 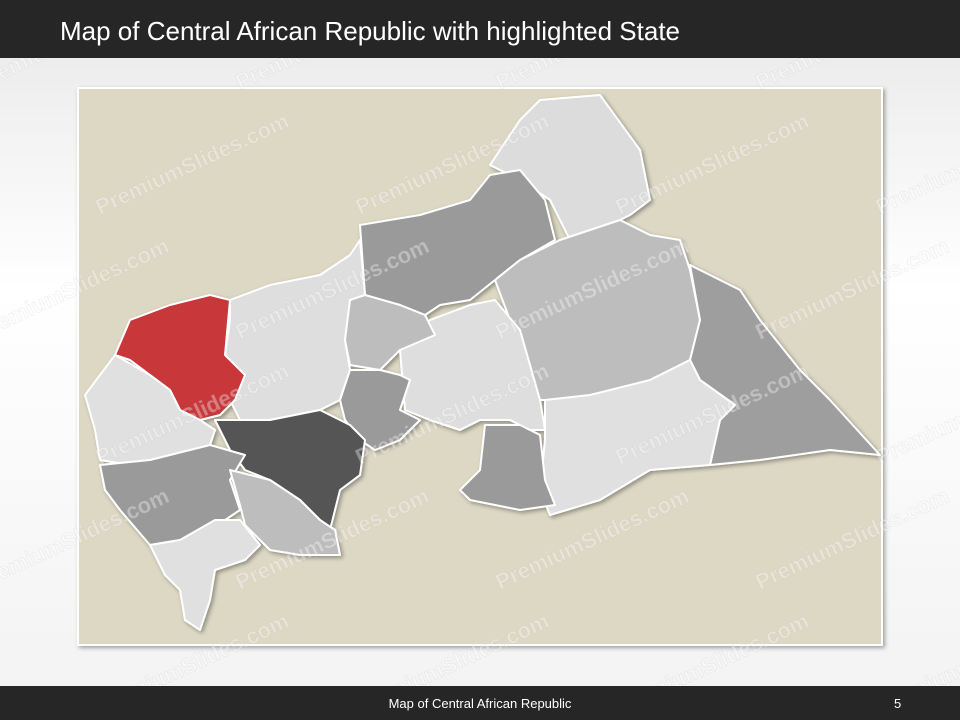 I want to click on footer-bar: Map of Central African Republic 5, so click(x=480, y=703).